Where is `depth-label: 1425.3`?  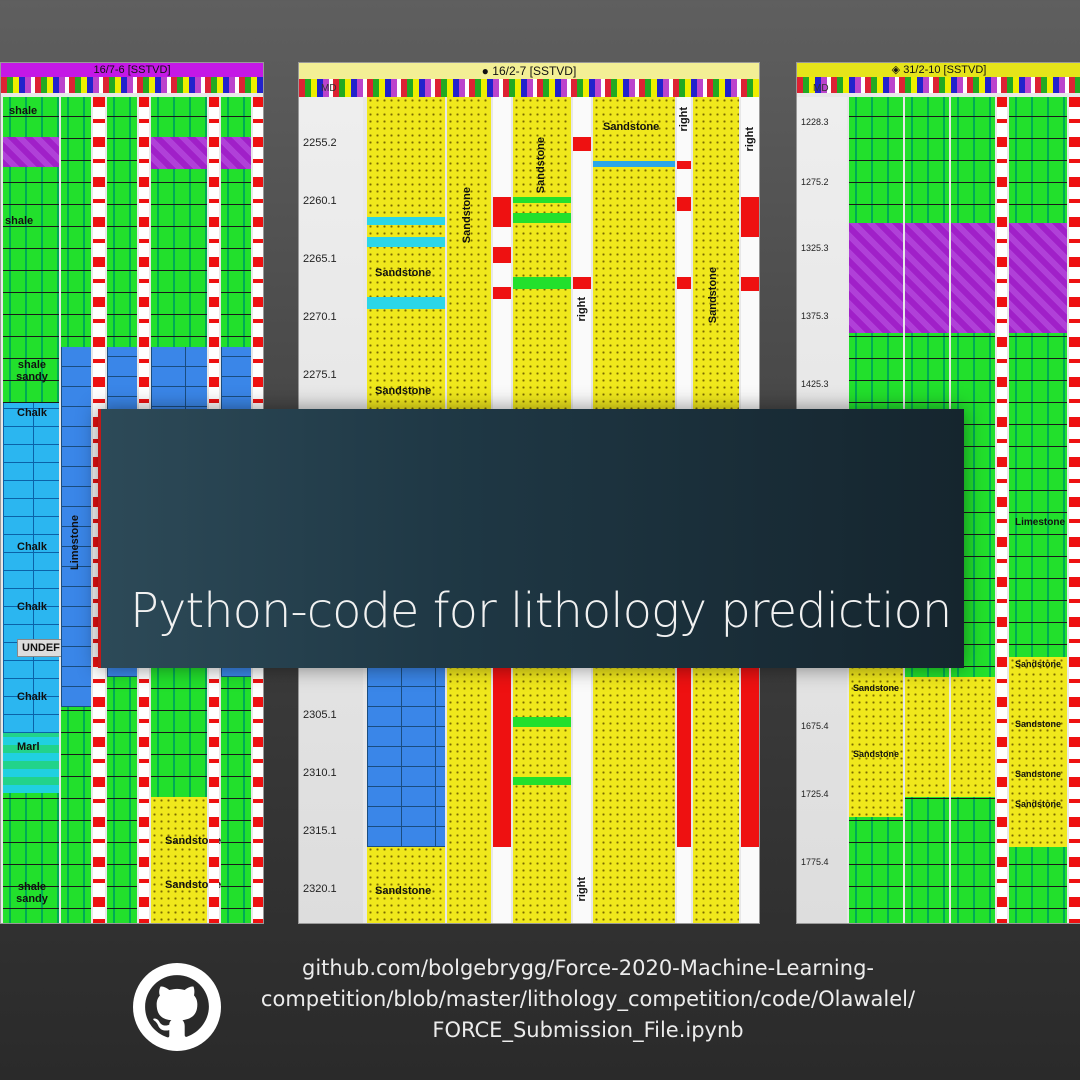 depth-label: 1425.3 is located at coordinates (815, 384).